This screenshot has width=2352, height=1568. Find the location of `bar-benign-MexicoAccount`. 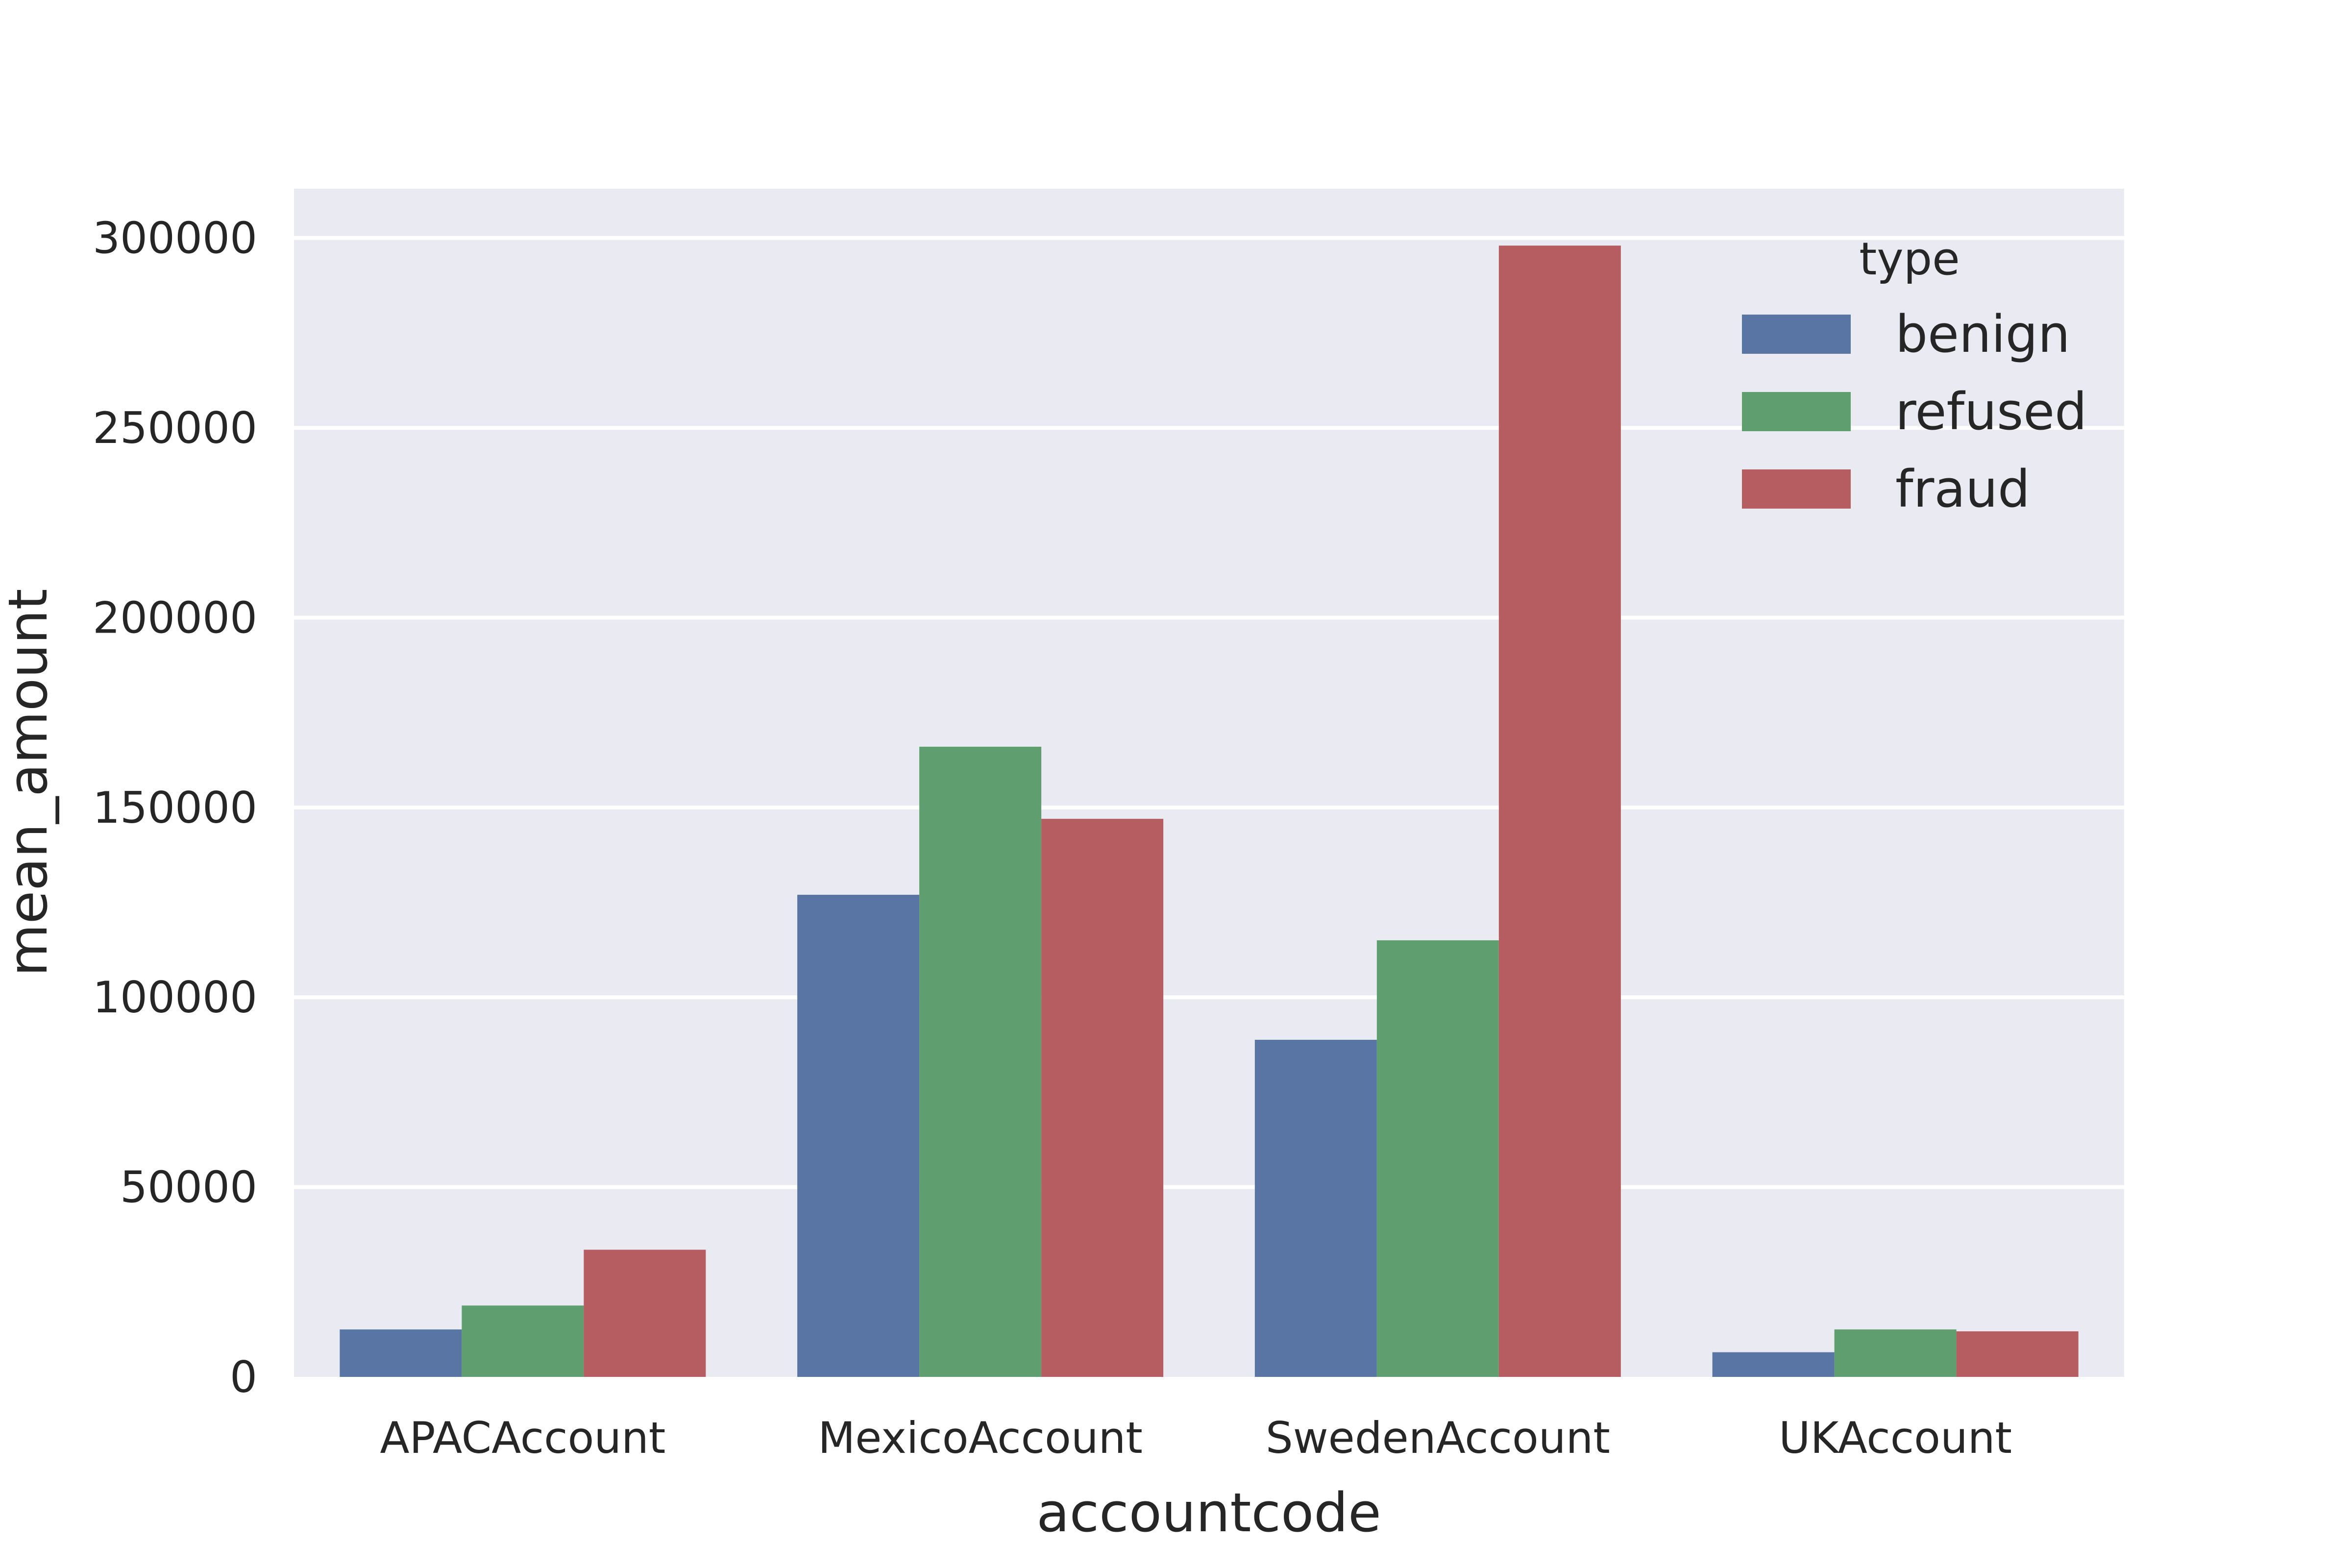

bar-benign-MexicoAccount is located at coordinates (858, 1136).